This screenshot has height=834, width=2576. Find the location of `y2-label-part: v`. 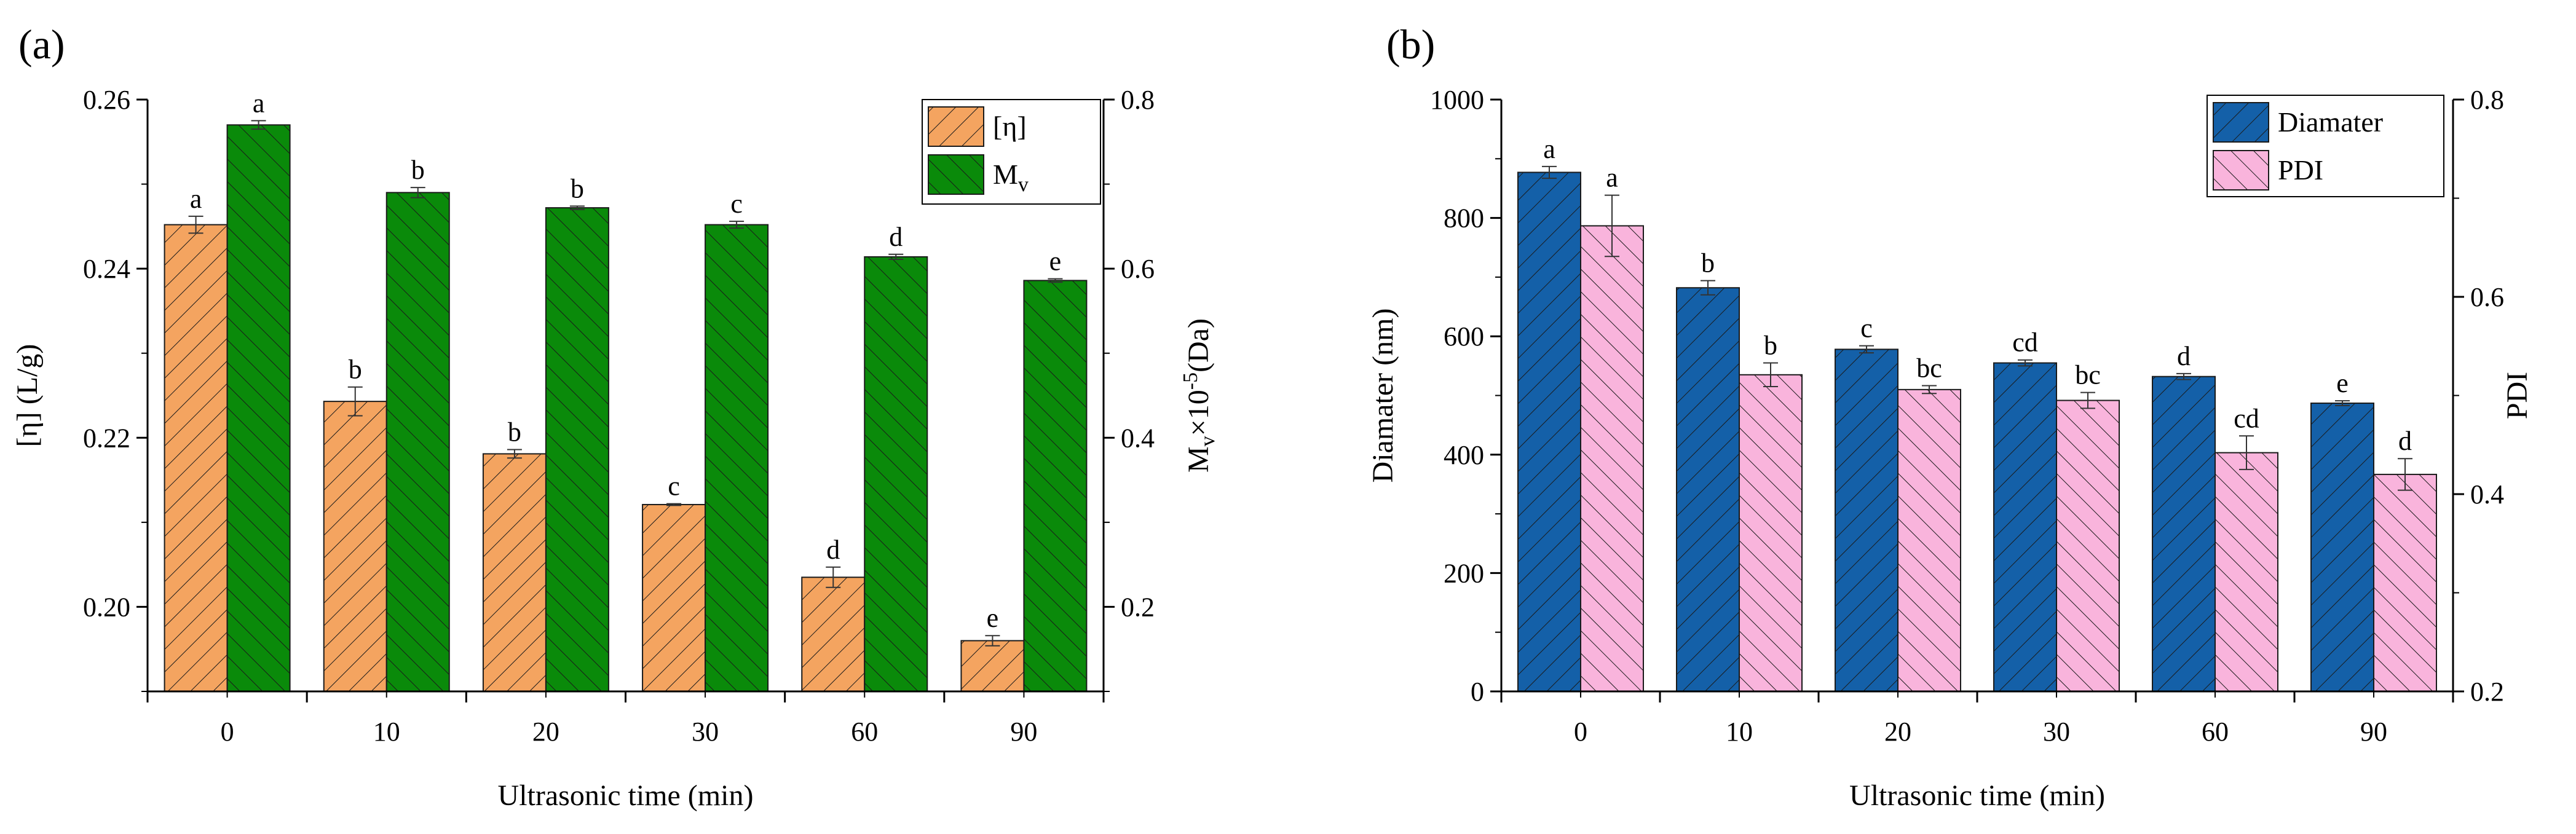

y2-label-part: v is located at coordinates (1207, 441).